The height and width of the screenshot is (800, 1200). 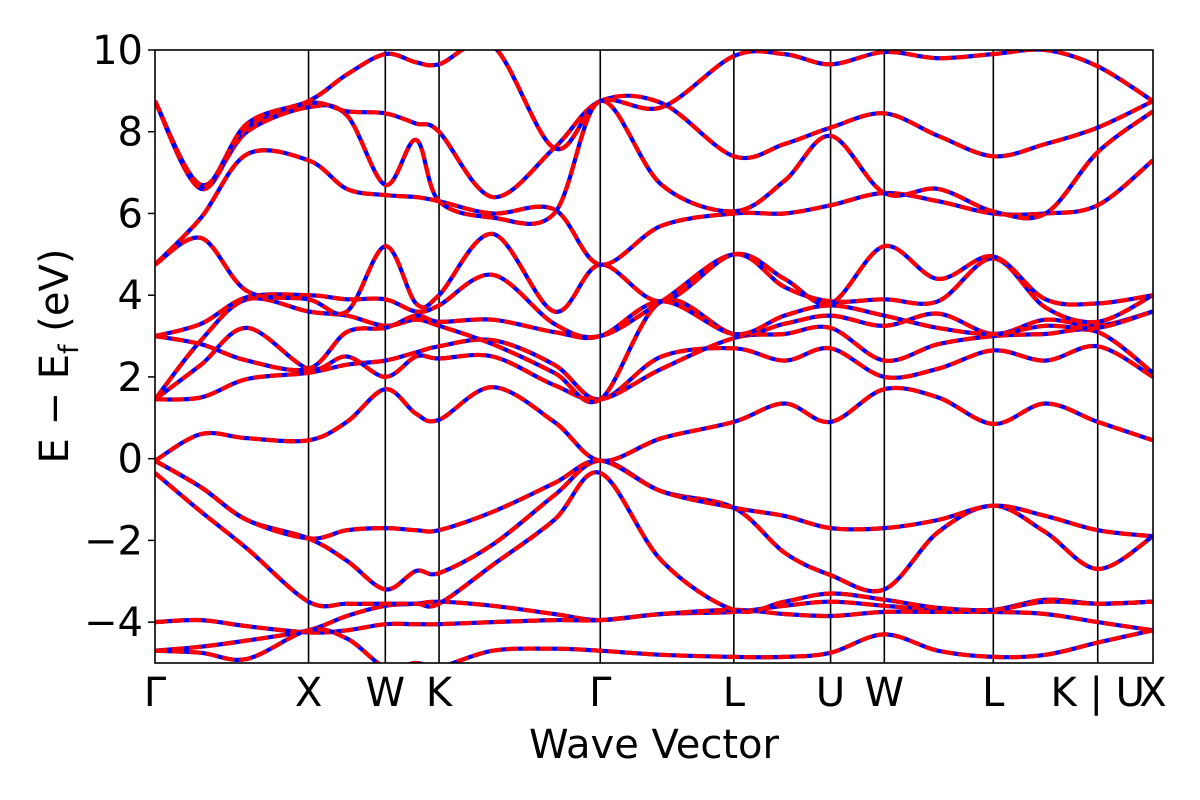 I want to click on y-axis-label-unit: (eV), so click(x=55, y=297).